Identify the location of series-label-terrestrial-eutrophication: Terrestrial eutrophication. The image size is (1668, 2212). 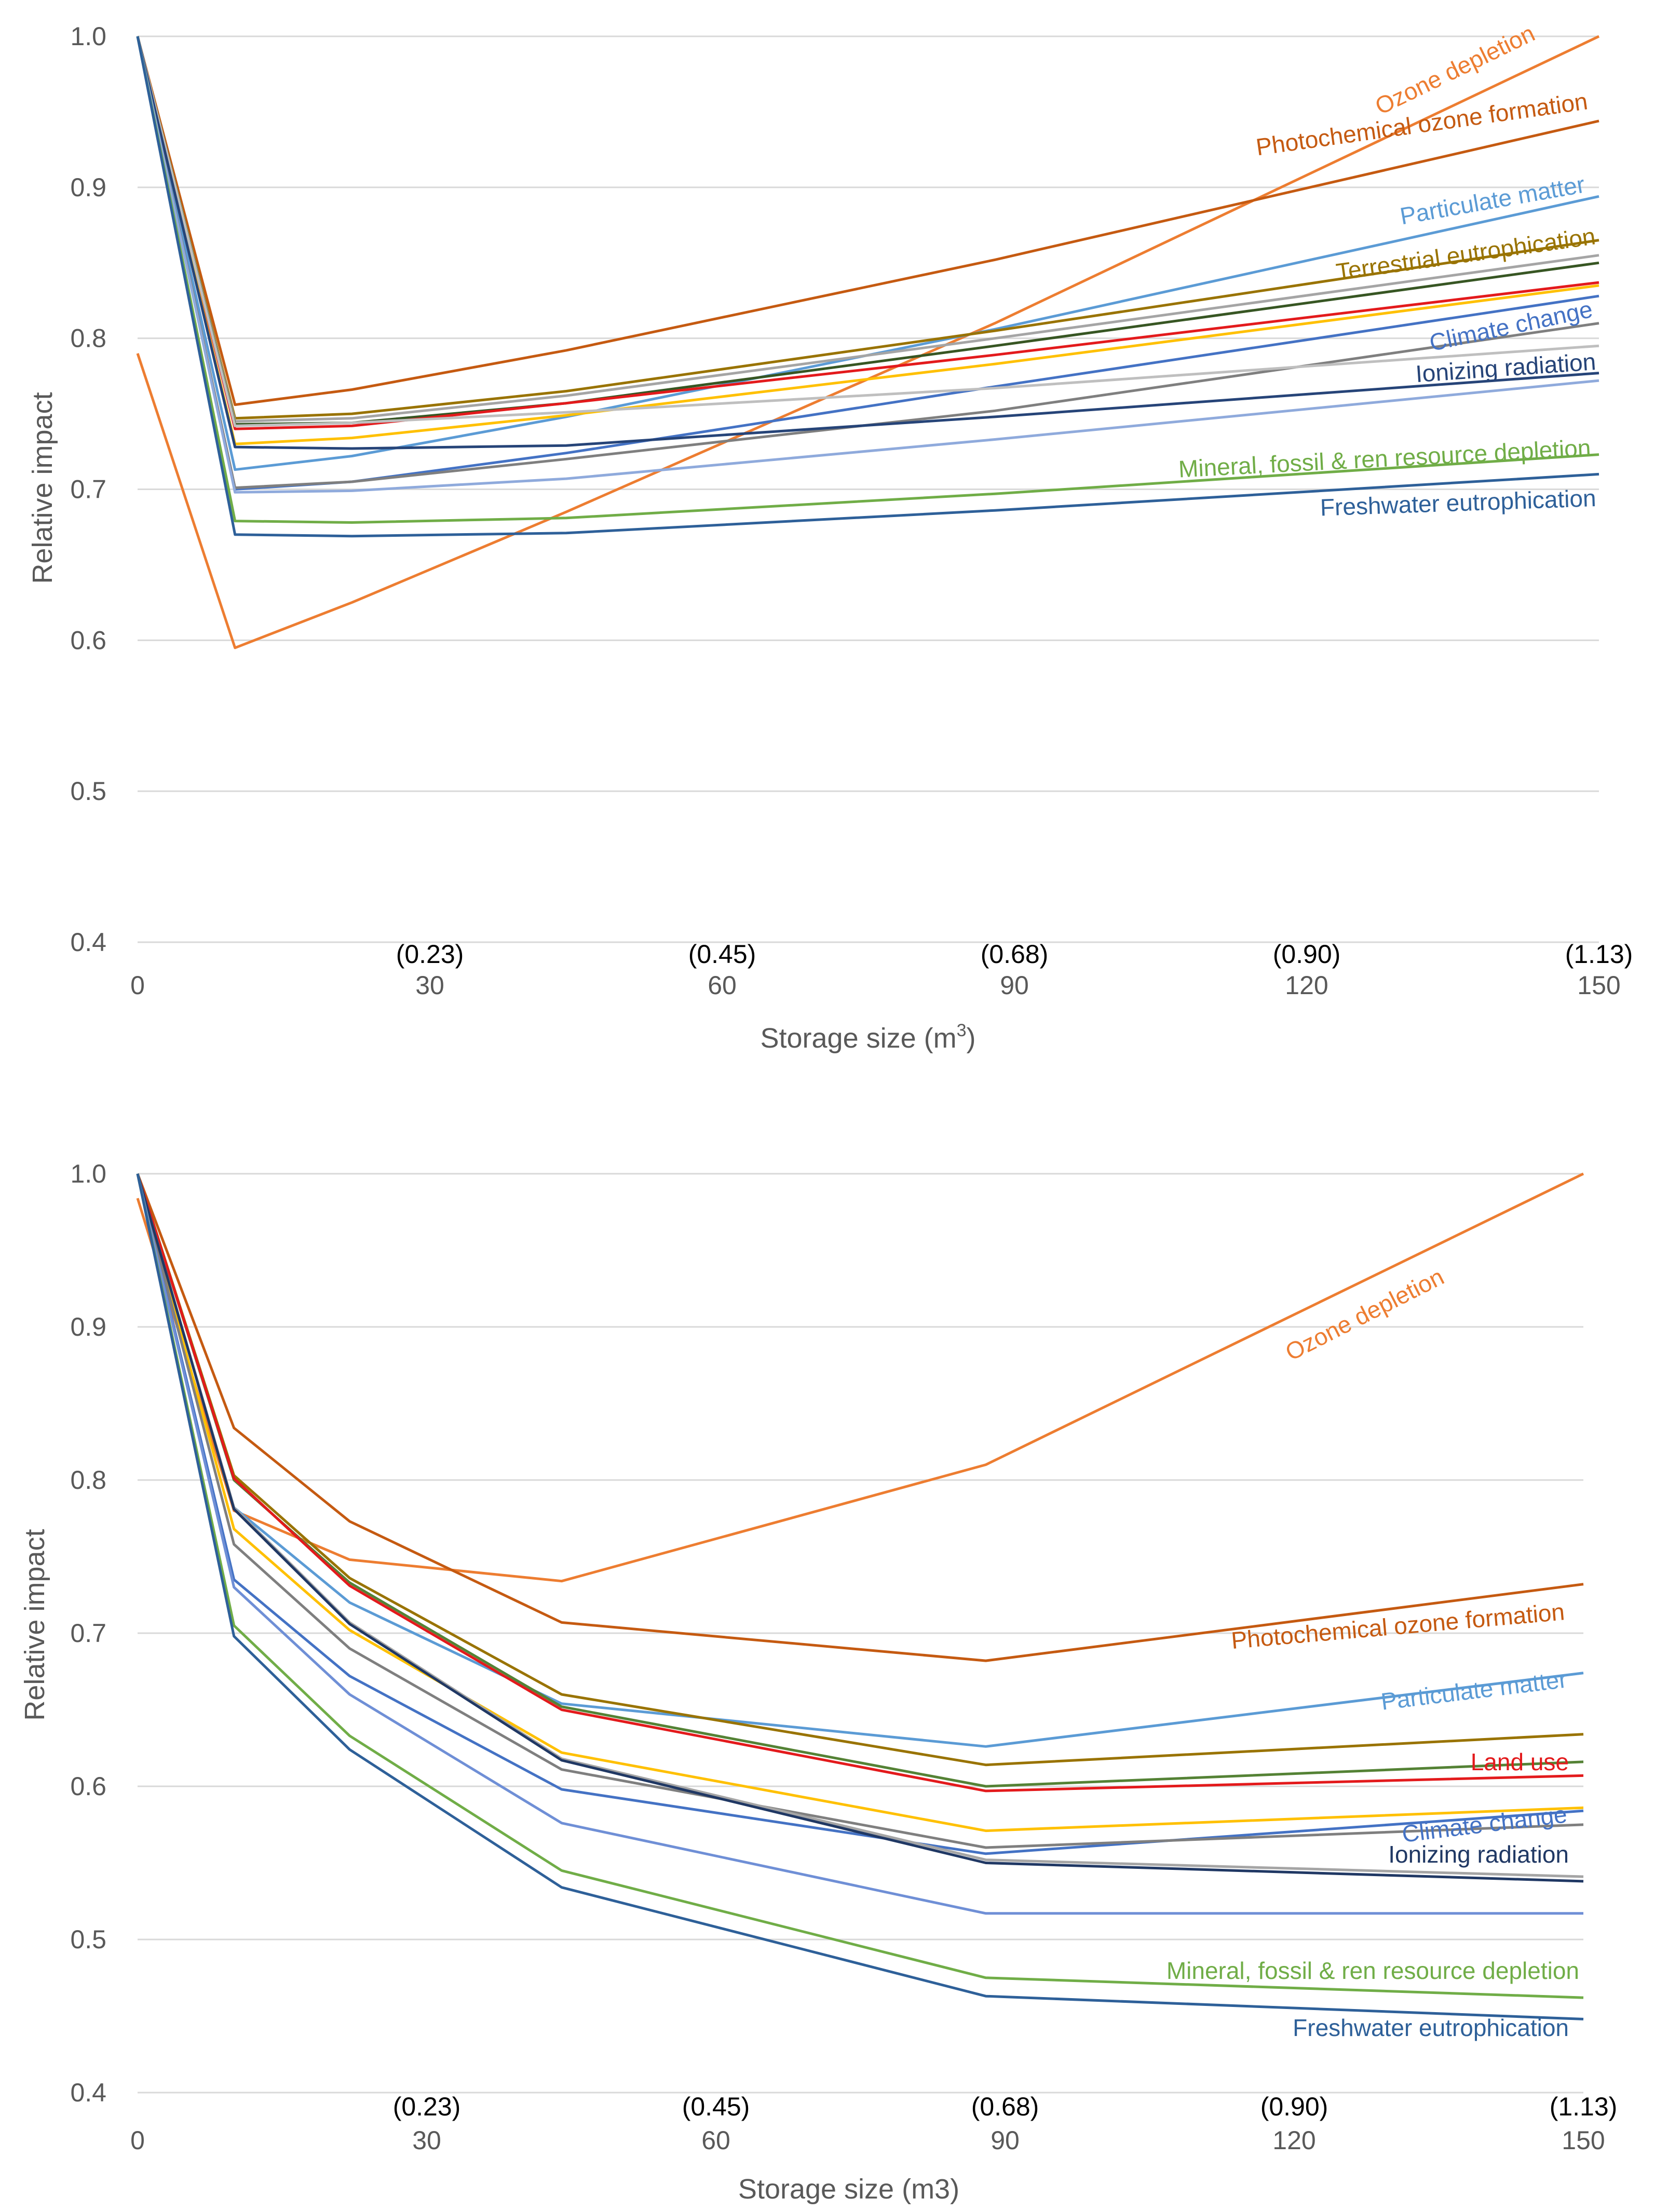
(1465, 254).